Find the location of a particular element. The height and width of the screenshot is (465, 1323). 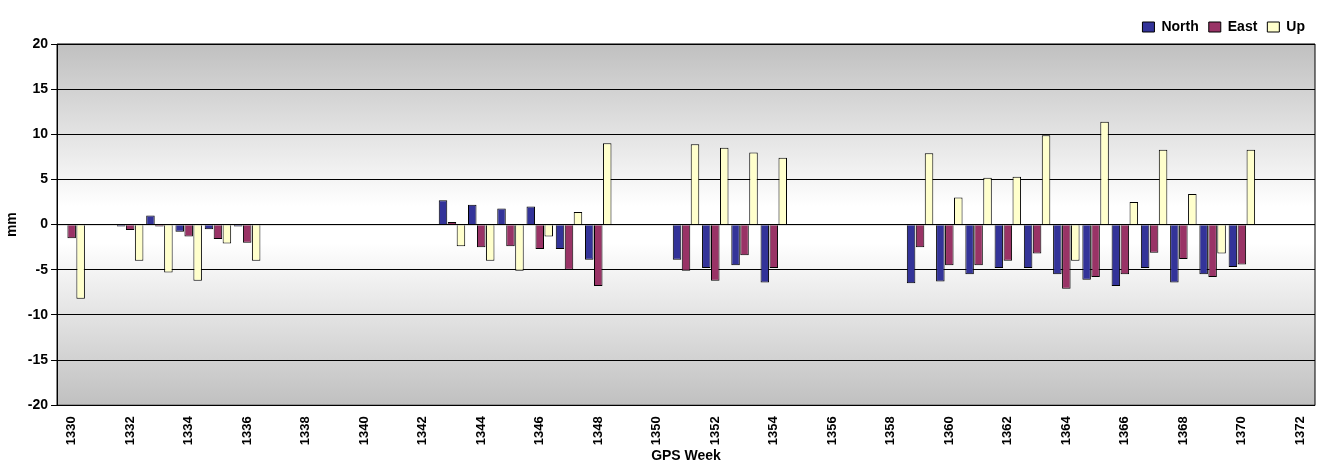

y-tick-label: -15 is located at coordinates (38, 358).